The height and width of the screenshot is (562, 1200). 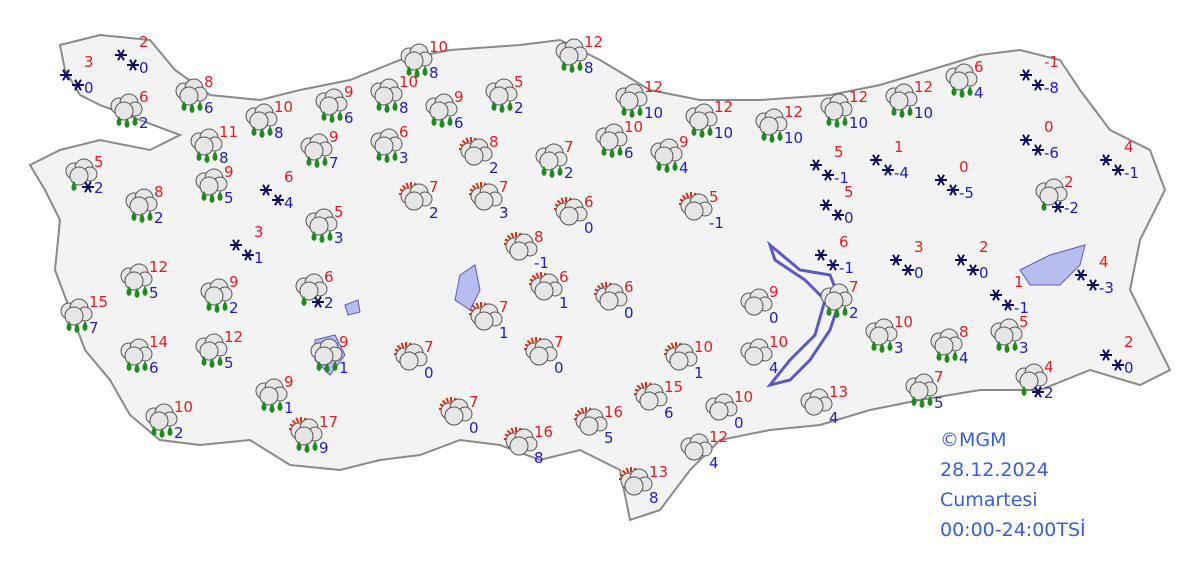 I want to click on station: 31, so click(x=247, y=245).